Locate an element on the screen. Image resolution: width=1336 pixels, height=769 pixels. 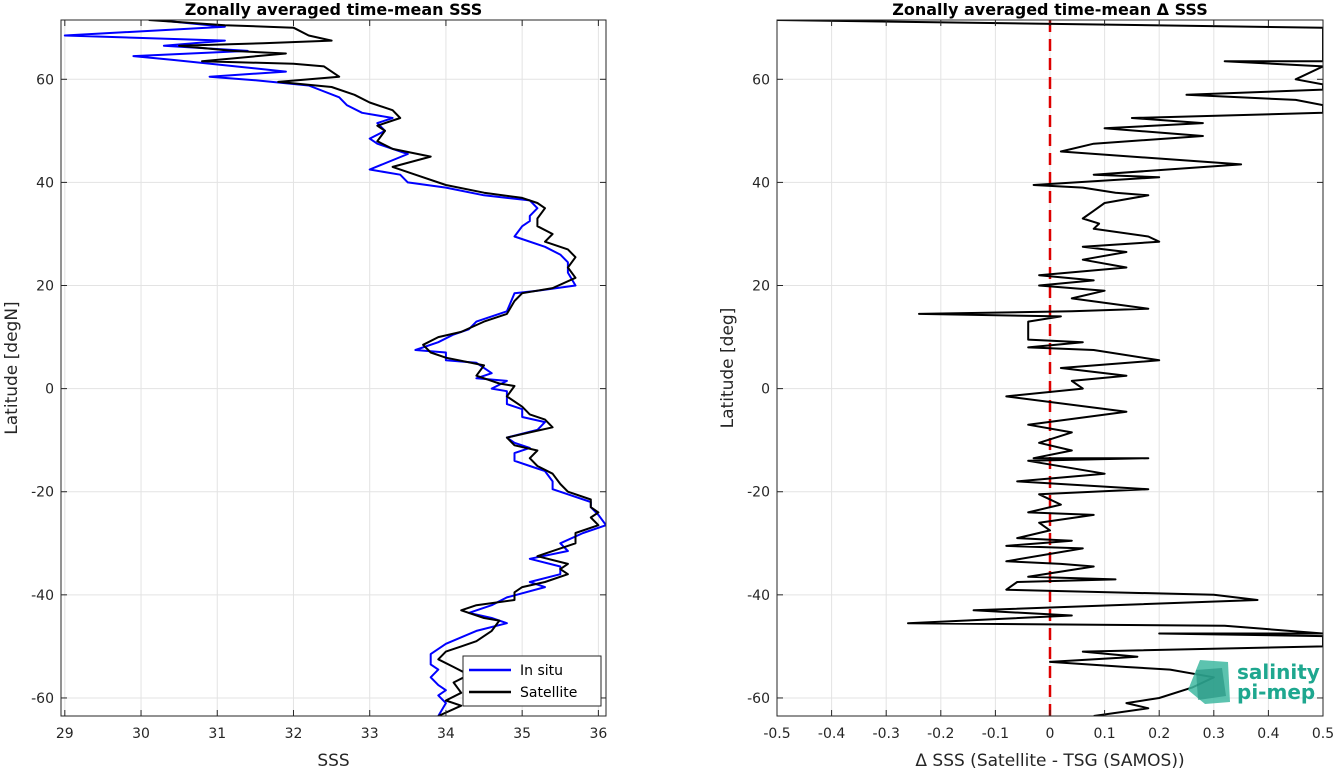
x-tick-label: 31 is located at coordinates (217, 734).